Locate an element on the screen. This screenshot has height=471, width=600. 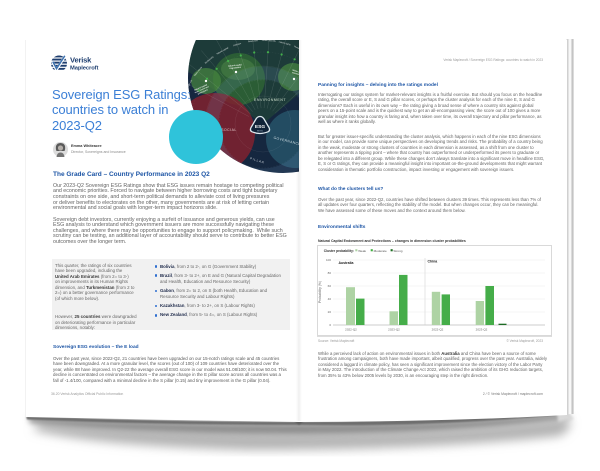
svg-text: Pollution is located at coordinates (237, 45).